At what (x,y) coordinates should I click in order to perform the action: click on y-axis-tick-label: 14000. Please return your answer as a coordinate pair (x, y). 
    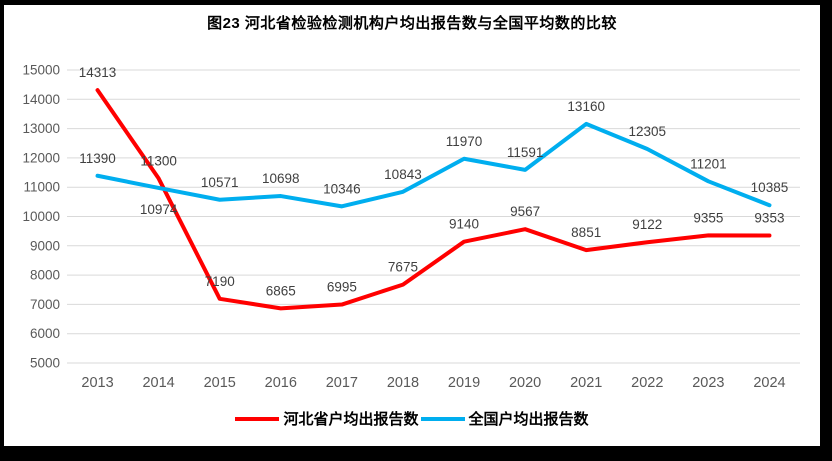
    Looking at the image, I should click on (41, 99).